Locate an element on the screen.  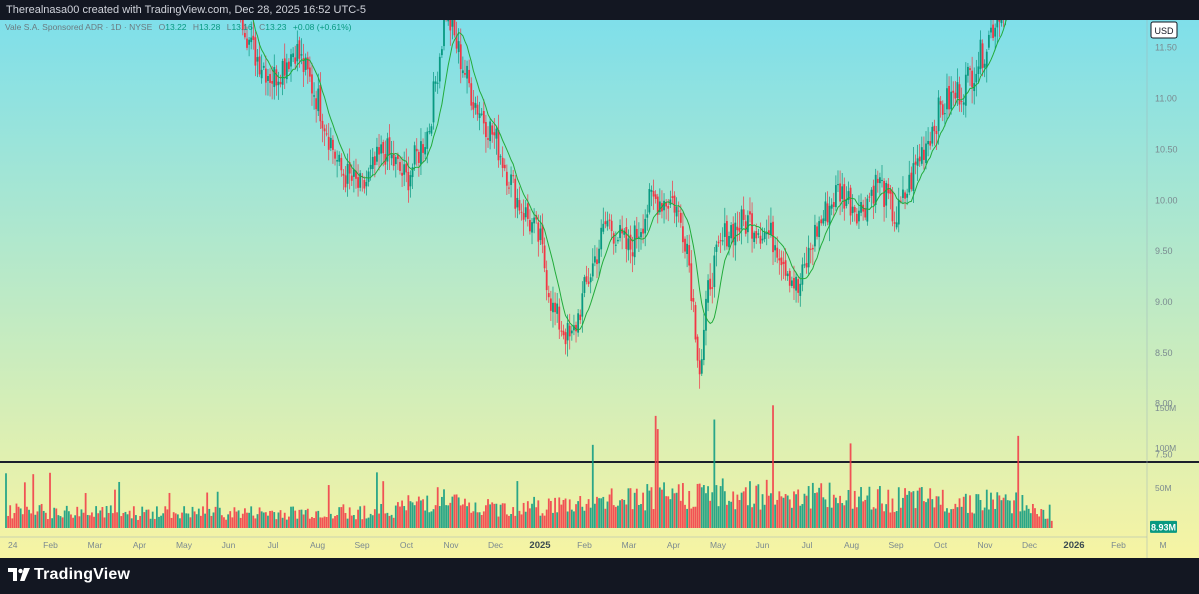
time-axis-label: Jun is located at coordinates (229, 545).